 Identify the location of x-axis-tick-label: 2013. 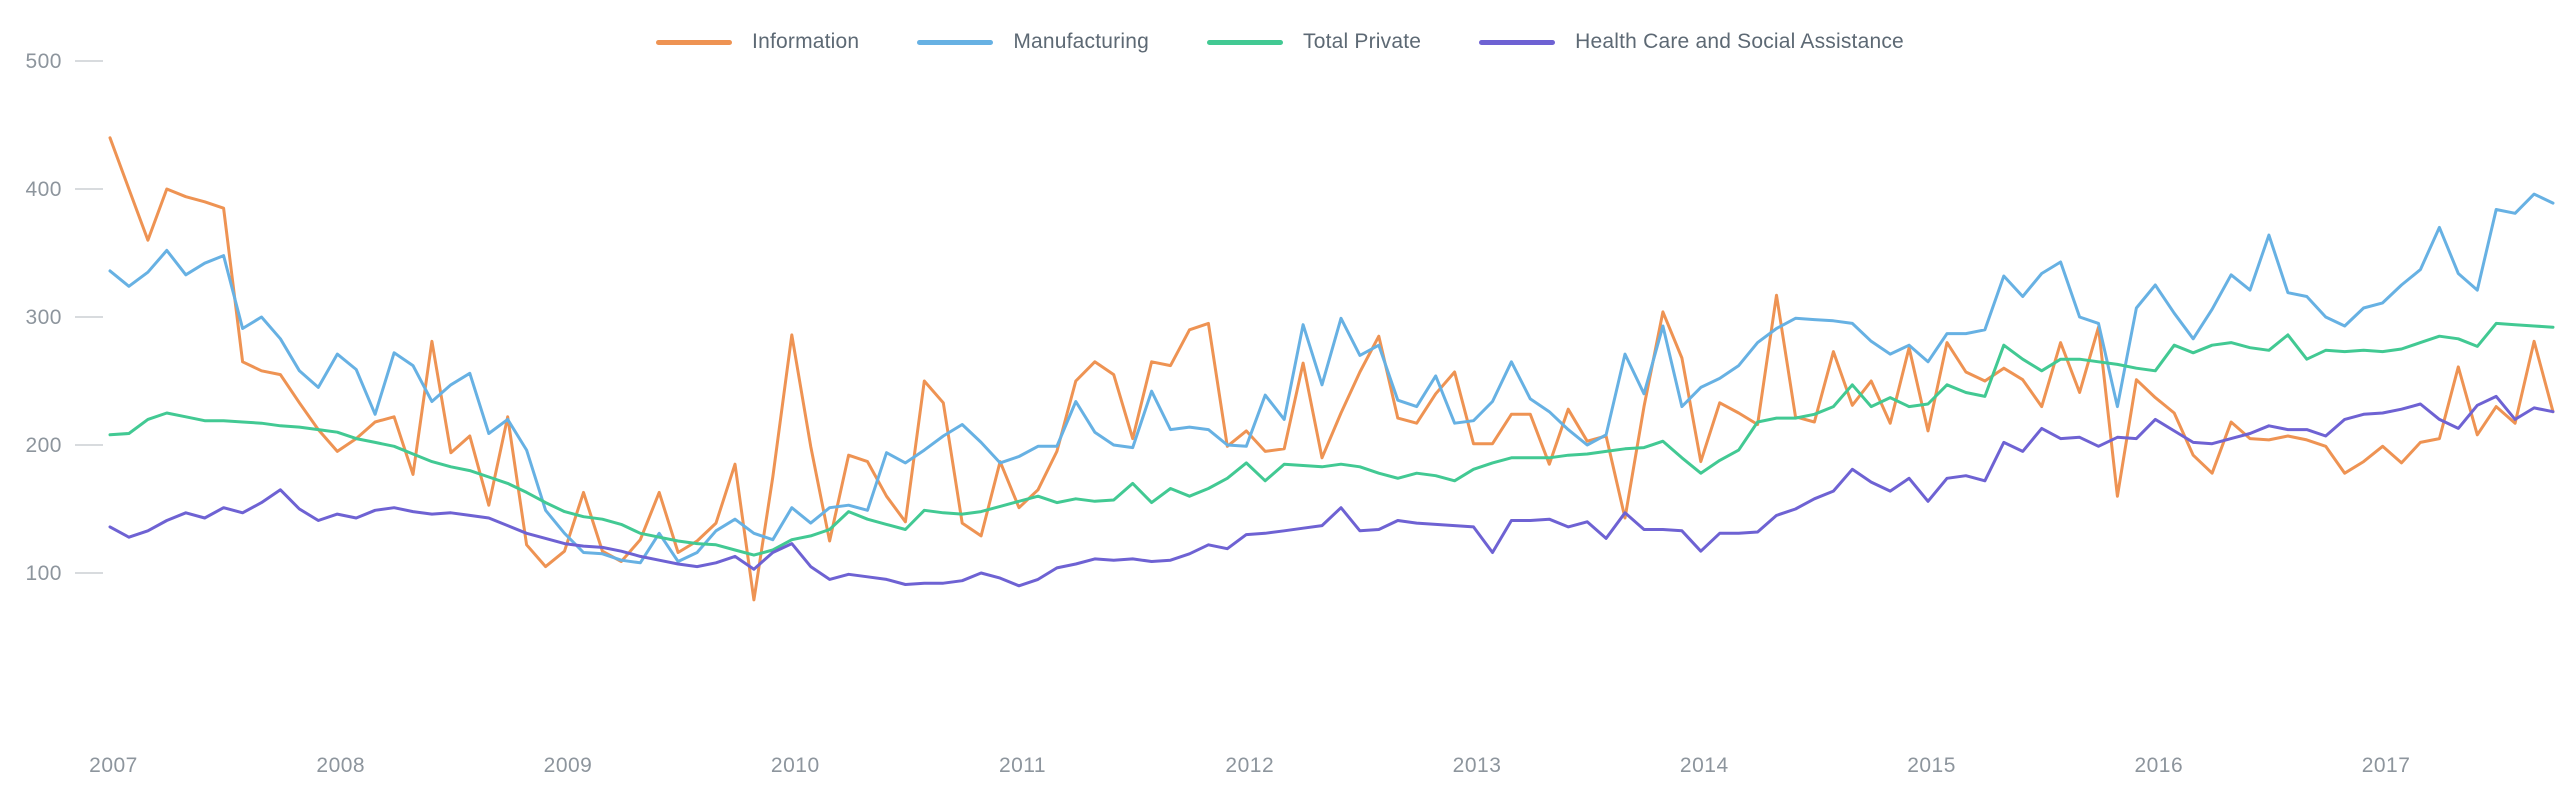
(1477, 765).